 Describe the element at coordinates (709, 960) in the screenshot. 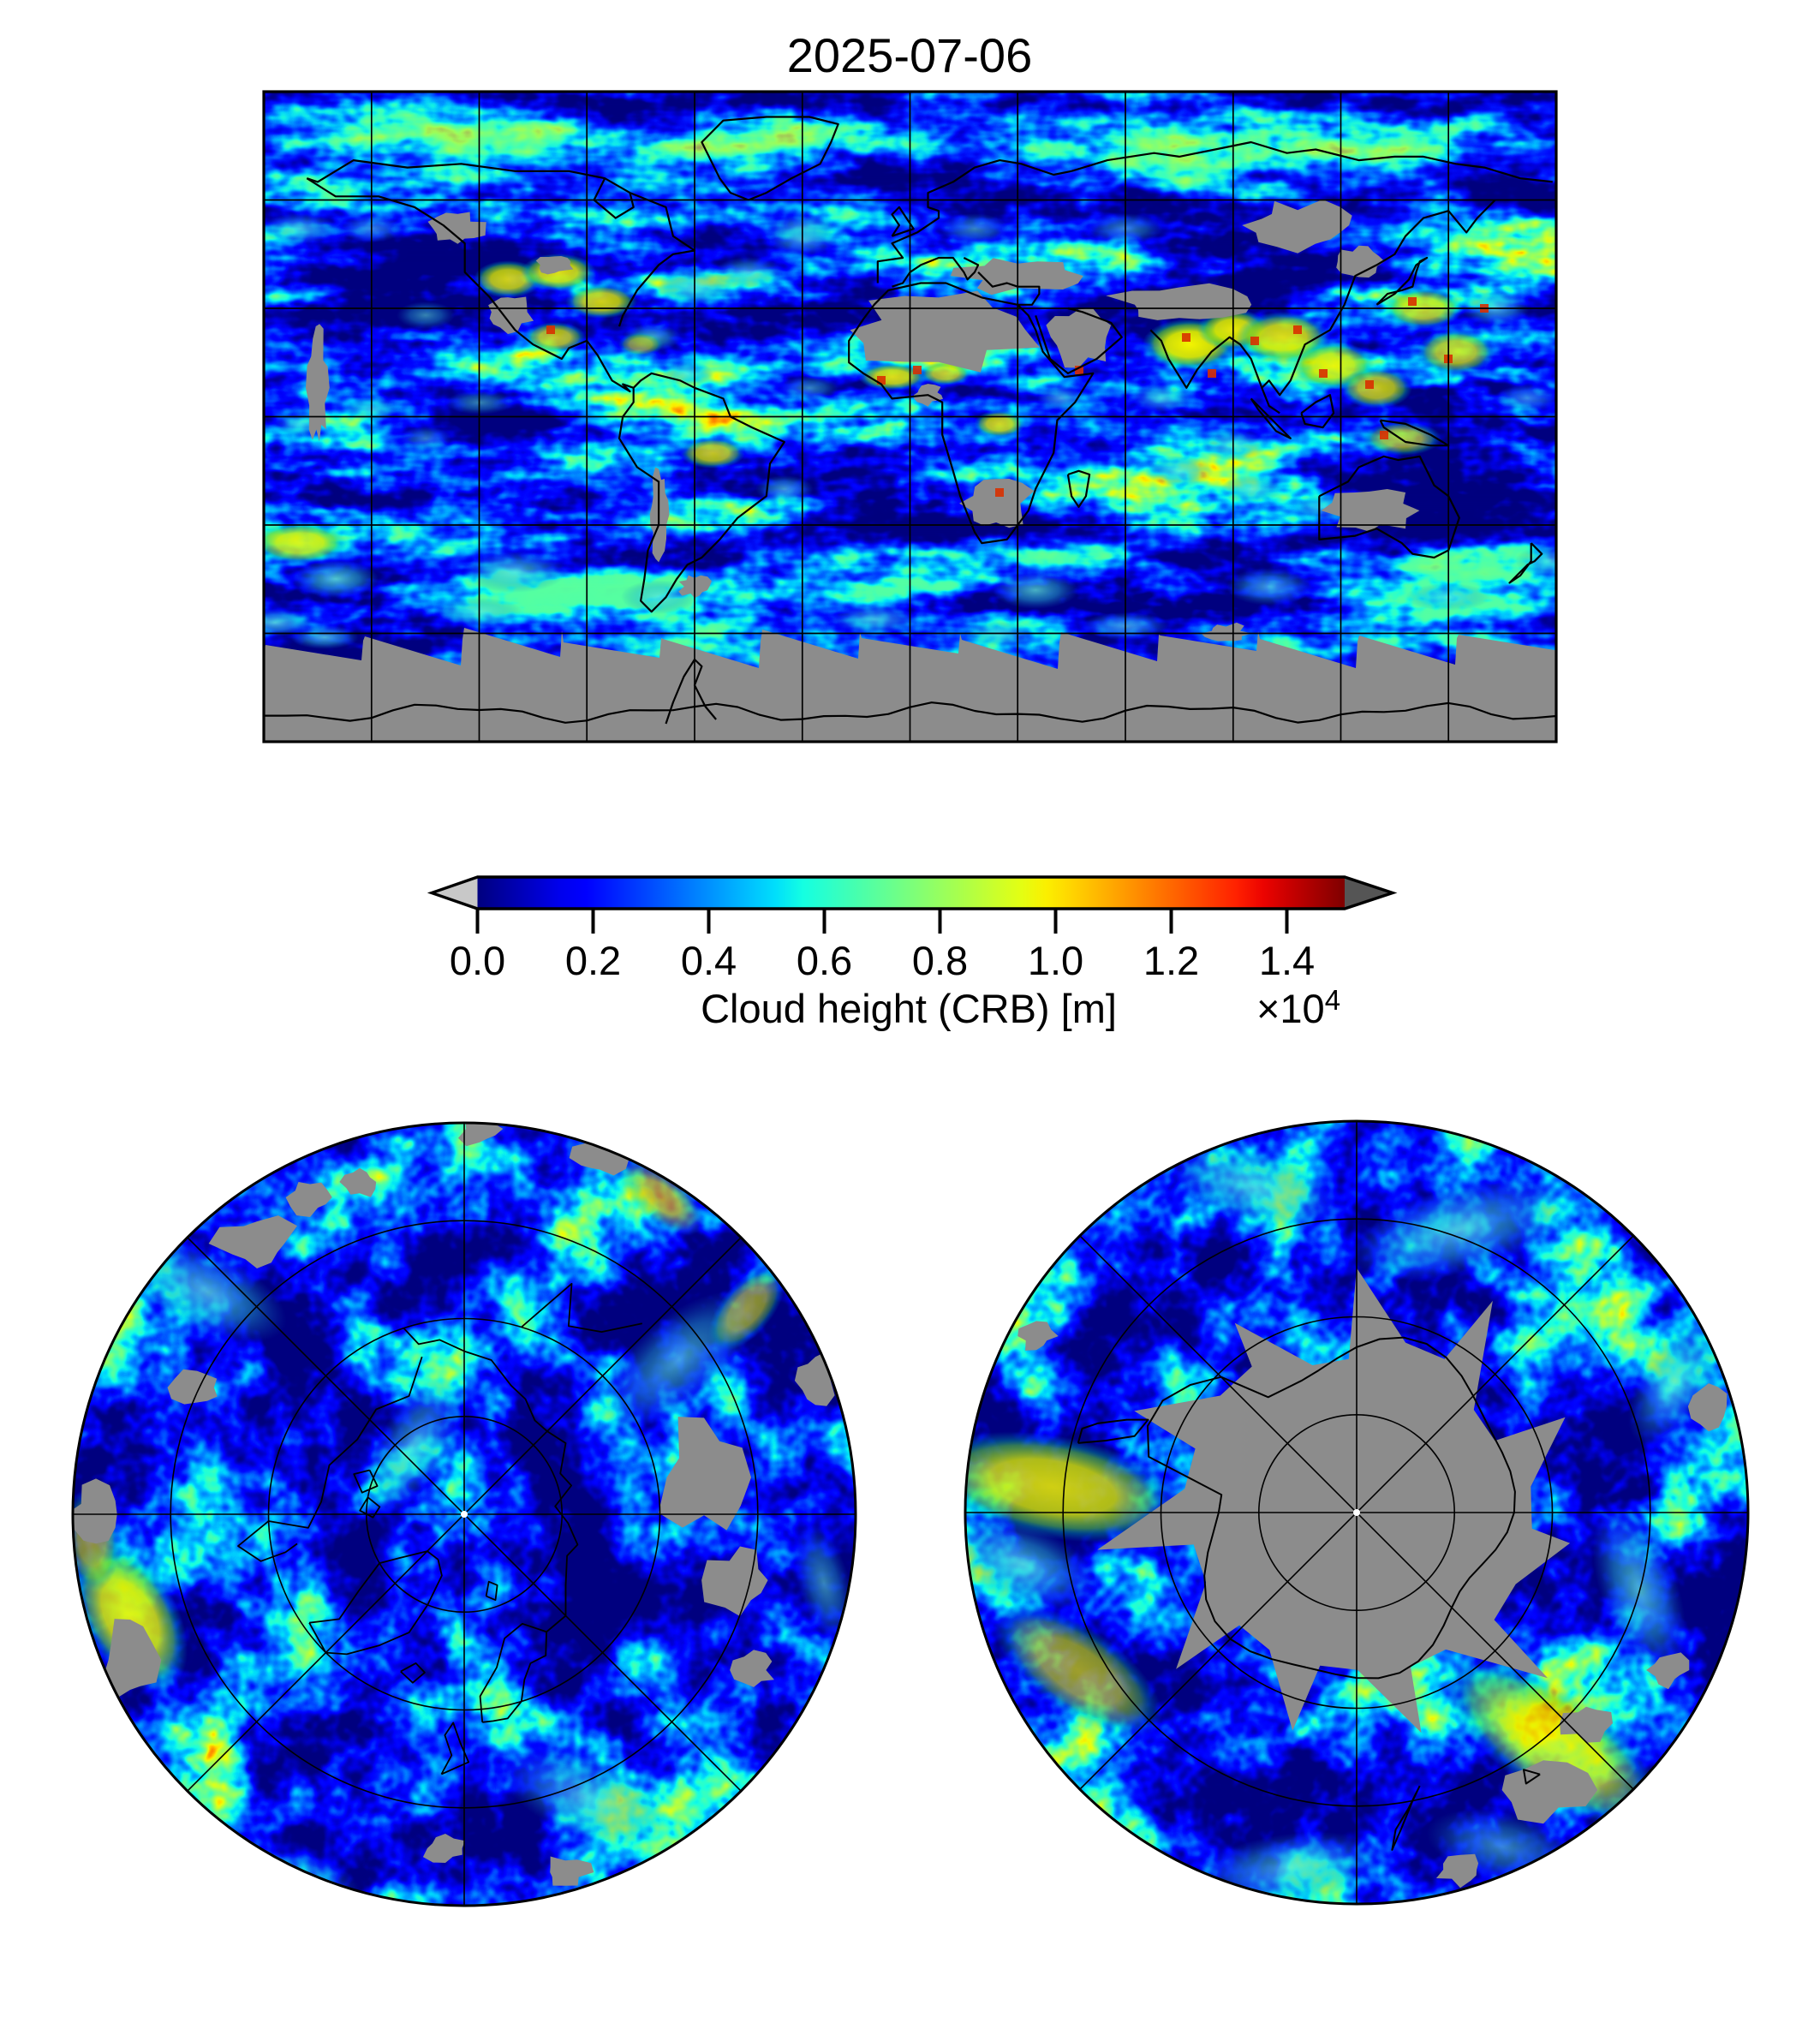

I see `svg-text: 0.4` at that location.